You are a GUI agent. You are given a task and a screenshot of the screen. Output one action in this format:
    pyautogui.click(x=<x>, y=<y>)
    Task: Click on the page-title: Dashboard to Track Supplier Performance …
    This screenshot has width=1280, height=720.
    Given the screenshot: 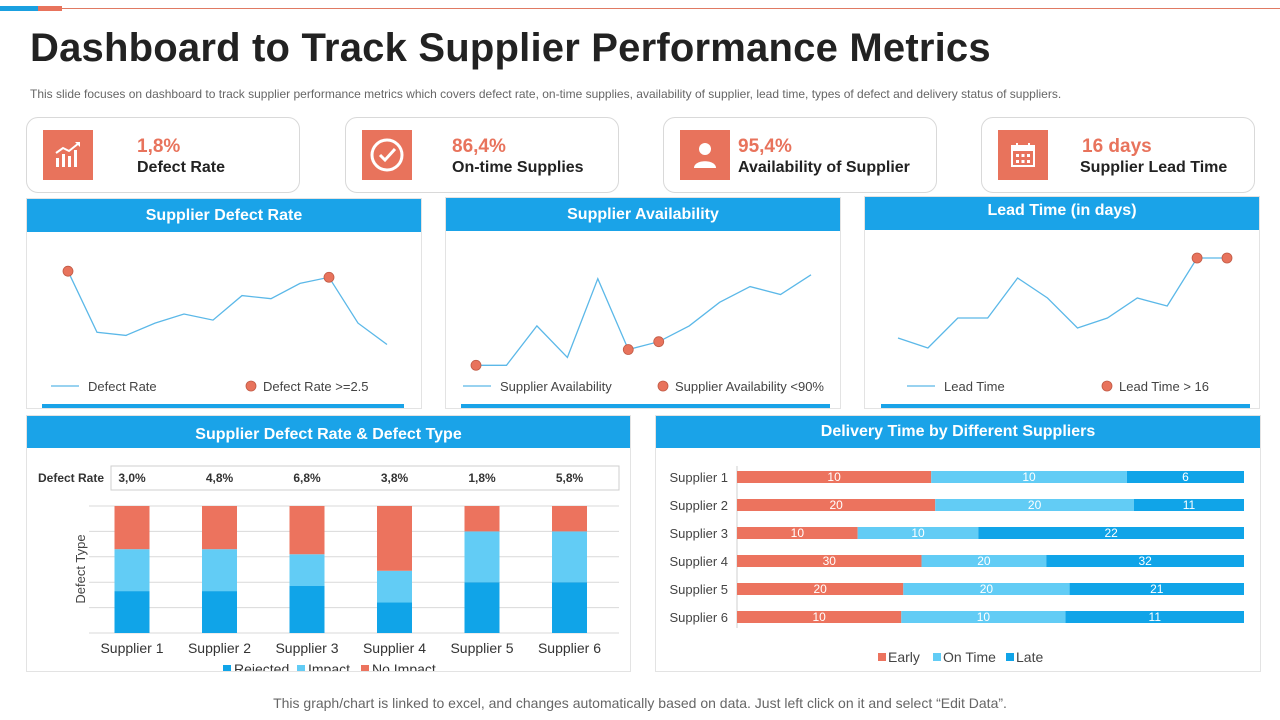 What is the action you would take?
    pyautogui.click(x=510, y=48)
    